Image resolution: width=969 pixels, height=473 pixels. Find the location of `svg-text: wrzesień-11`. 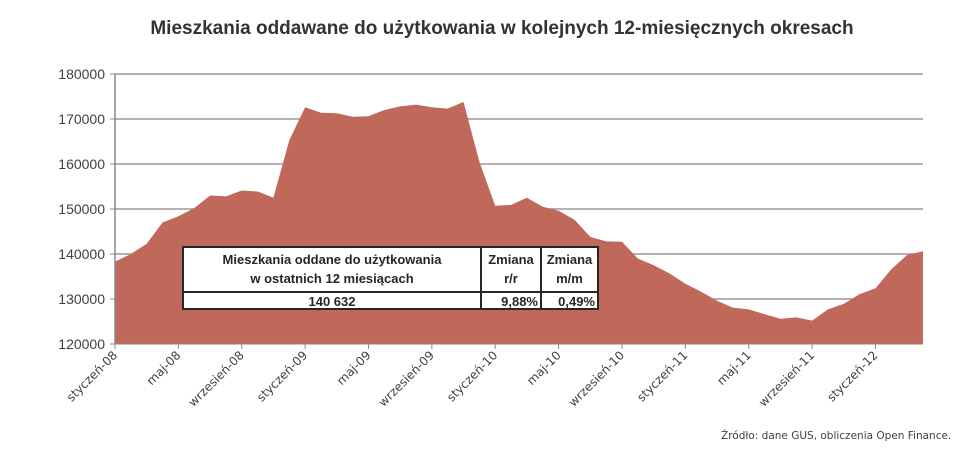

svg-text: wrzesień-11 is located at coordinates (786, 378).